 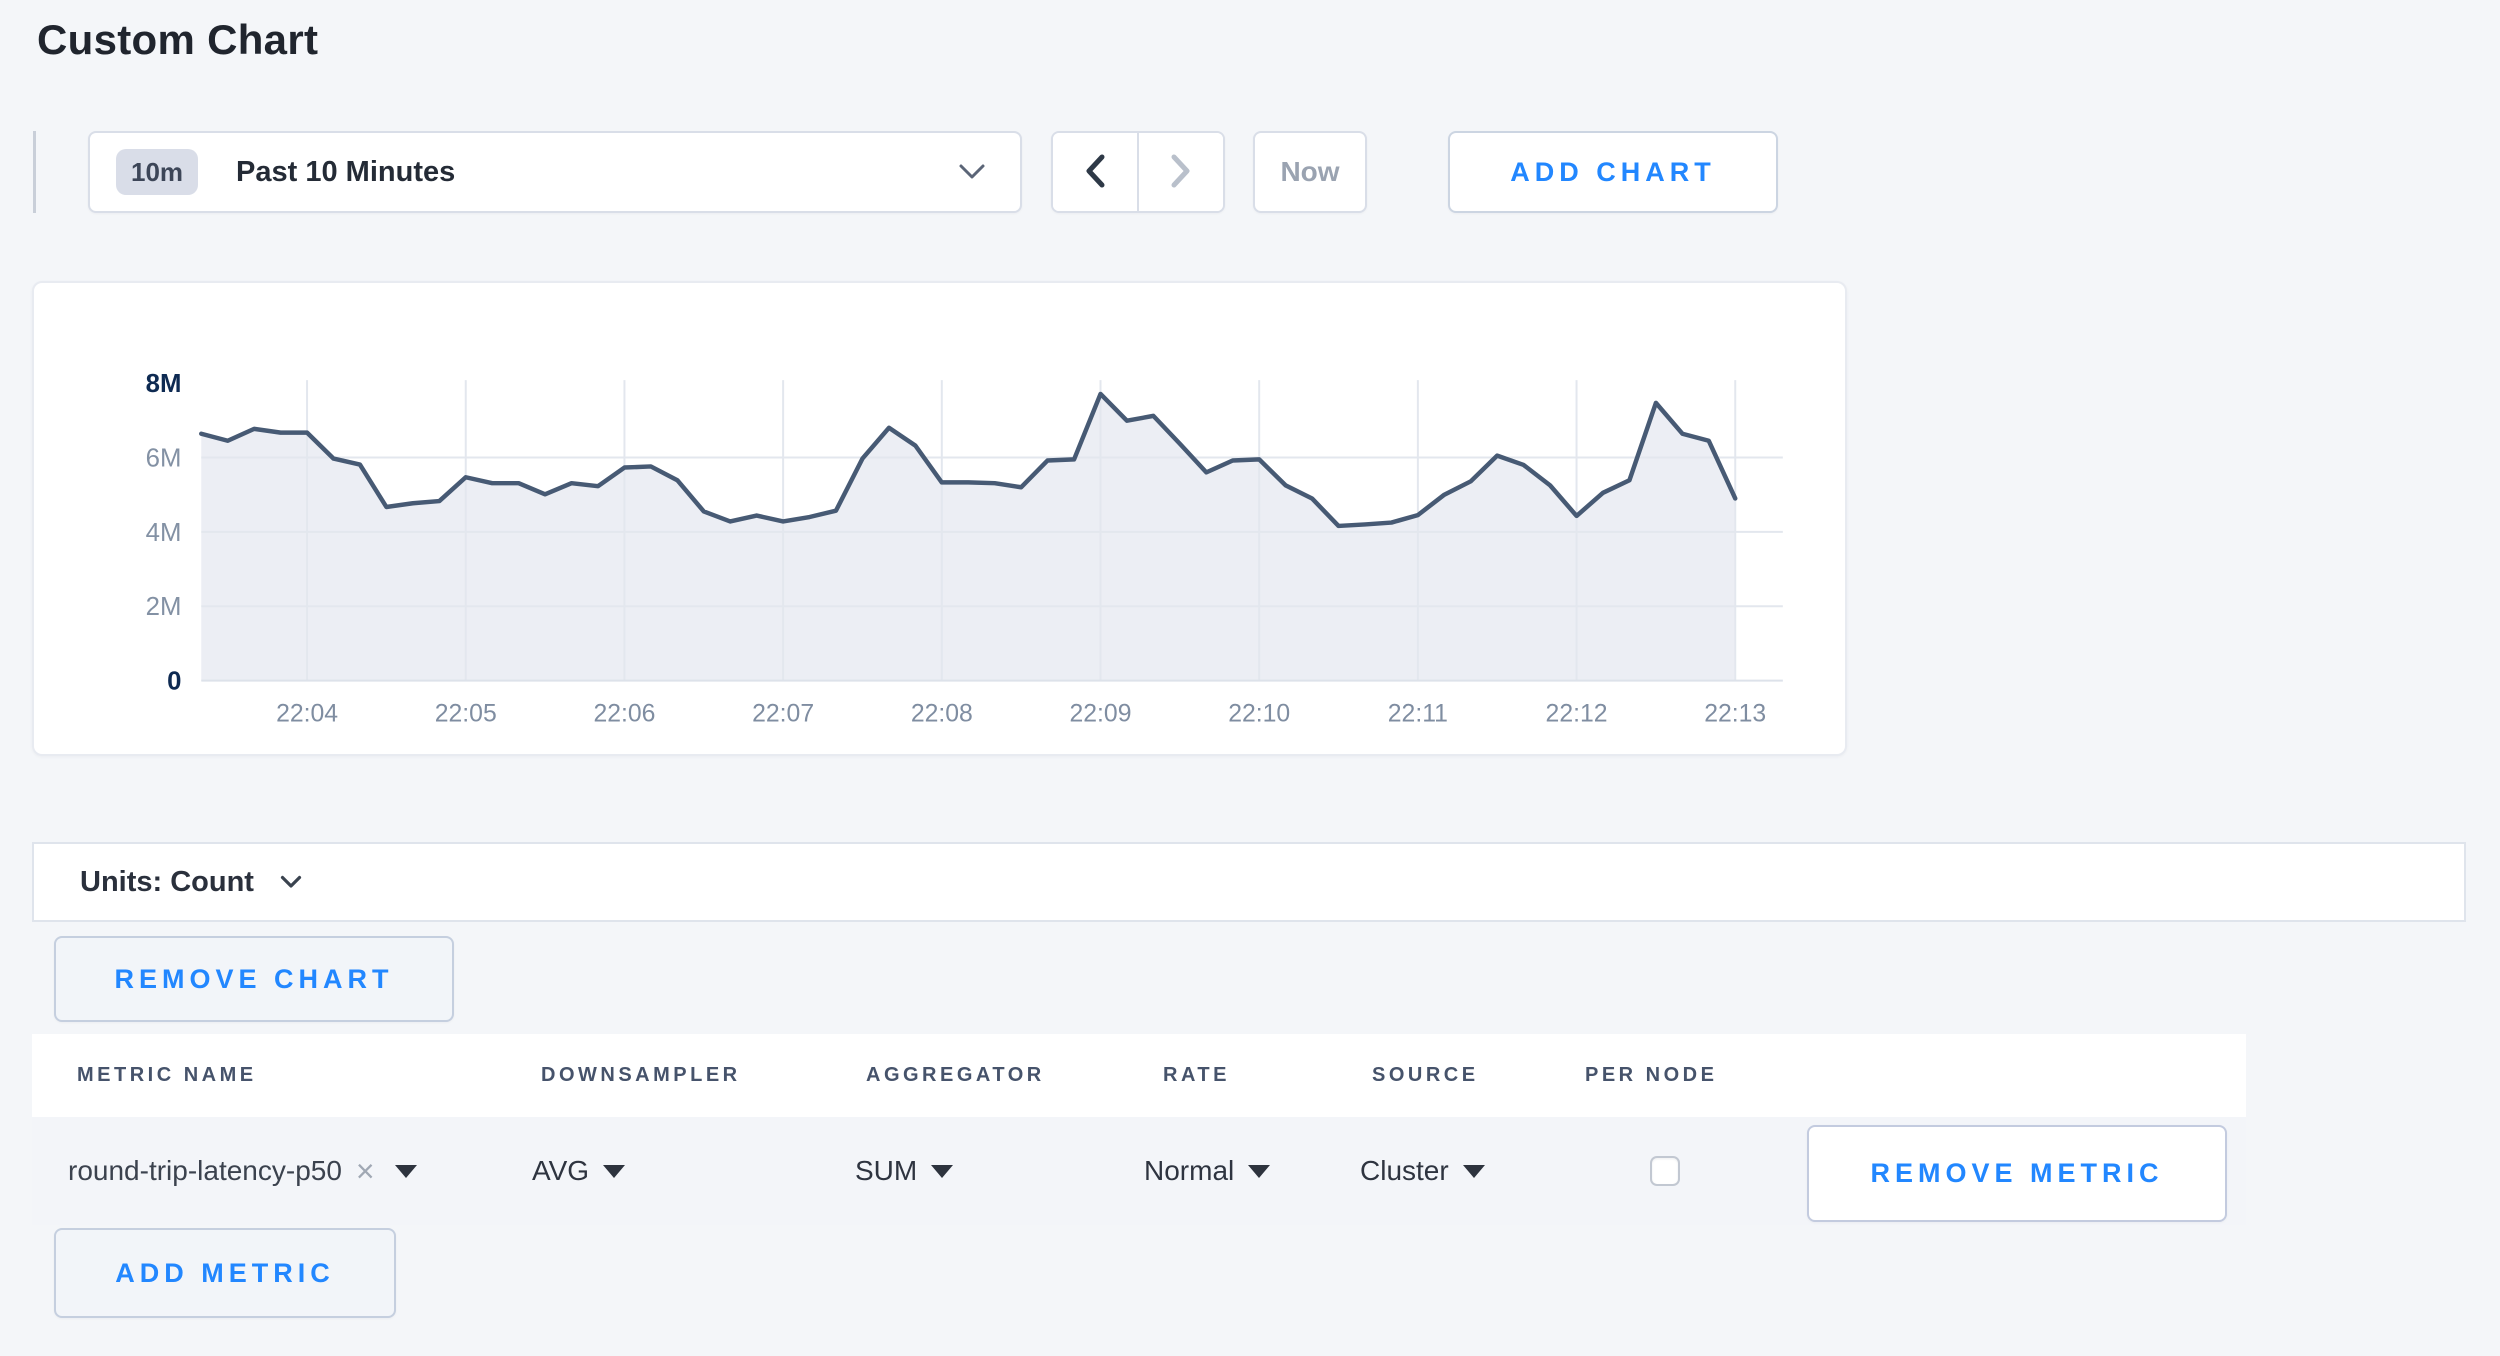 What do you see at coordinates (2017, 1173) in the screenshot?
I see `remove-metric-button: REMOVE METRIC` at bounding box center [2017, 1173].